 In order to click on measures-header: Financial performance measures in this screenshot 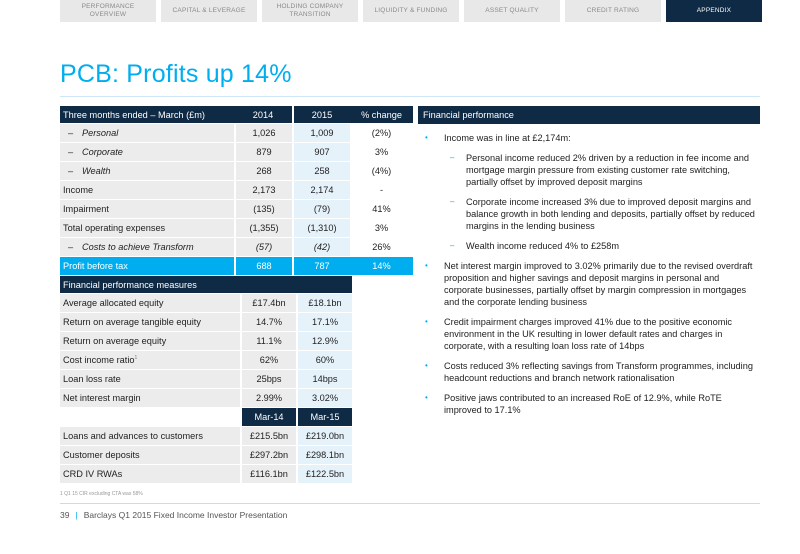, I will do `click(206, 285)`.